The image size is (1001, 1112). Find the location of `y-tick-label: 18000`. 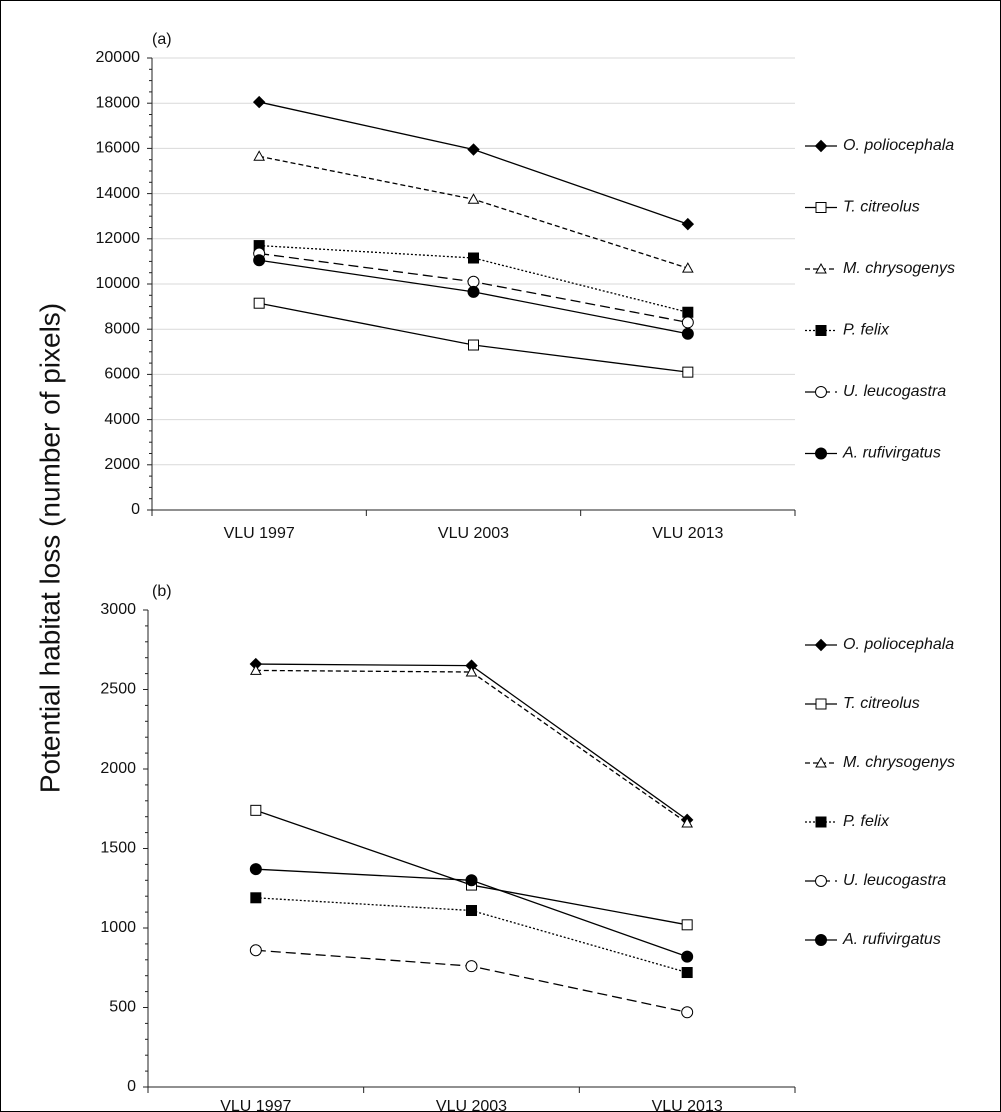

y-tick-label: 18000 is located at coordinates (118, 102).